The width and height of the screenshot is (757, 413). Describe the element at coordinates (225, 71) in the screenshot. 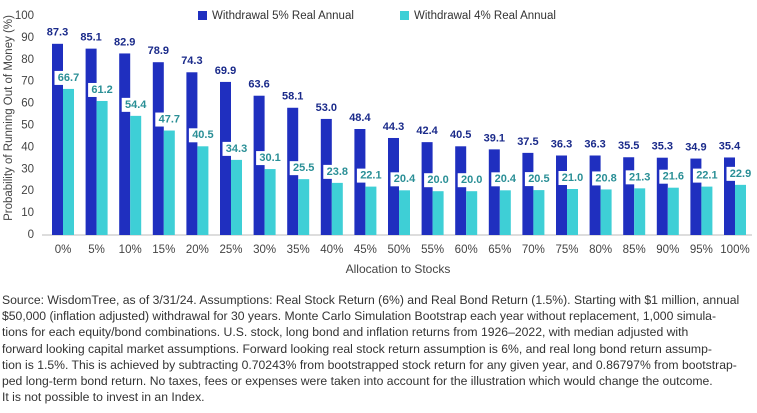

I see `value-label: 69.9` at that location.